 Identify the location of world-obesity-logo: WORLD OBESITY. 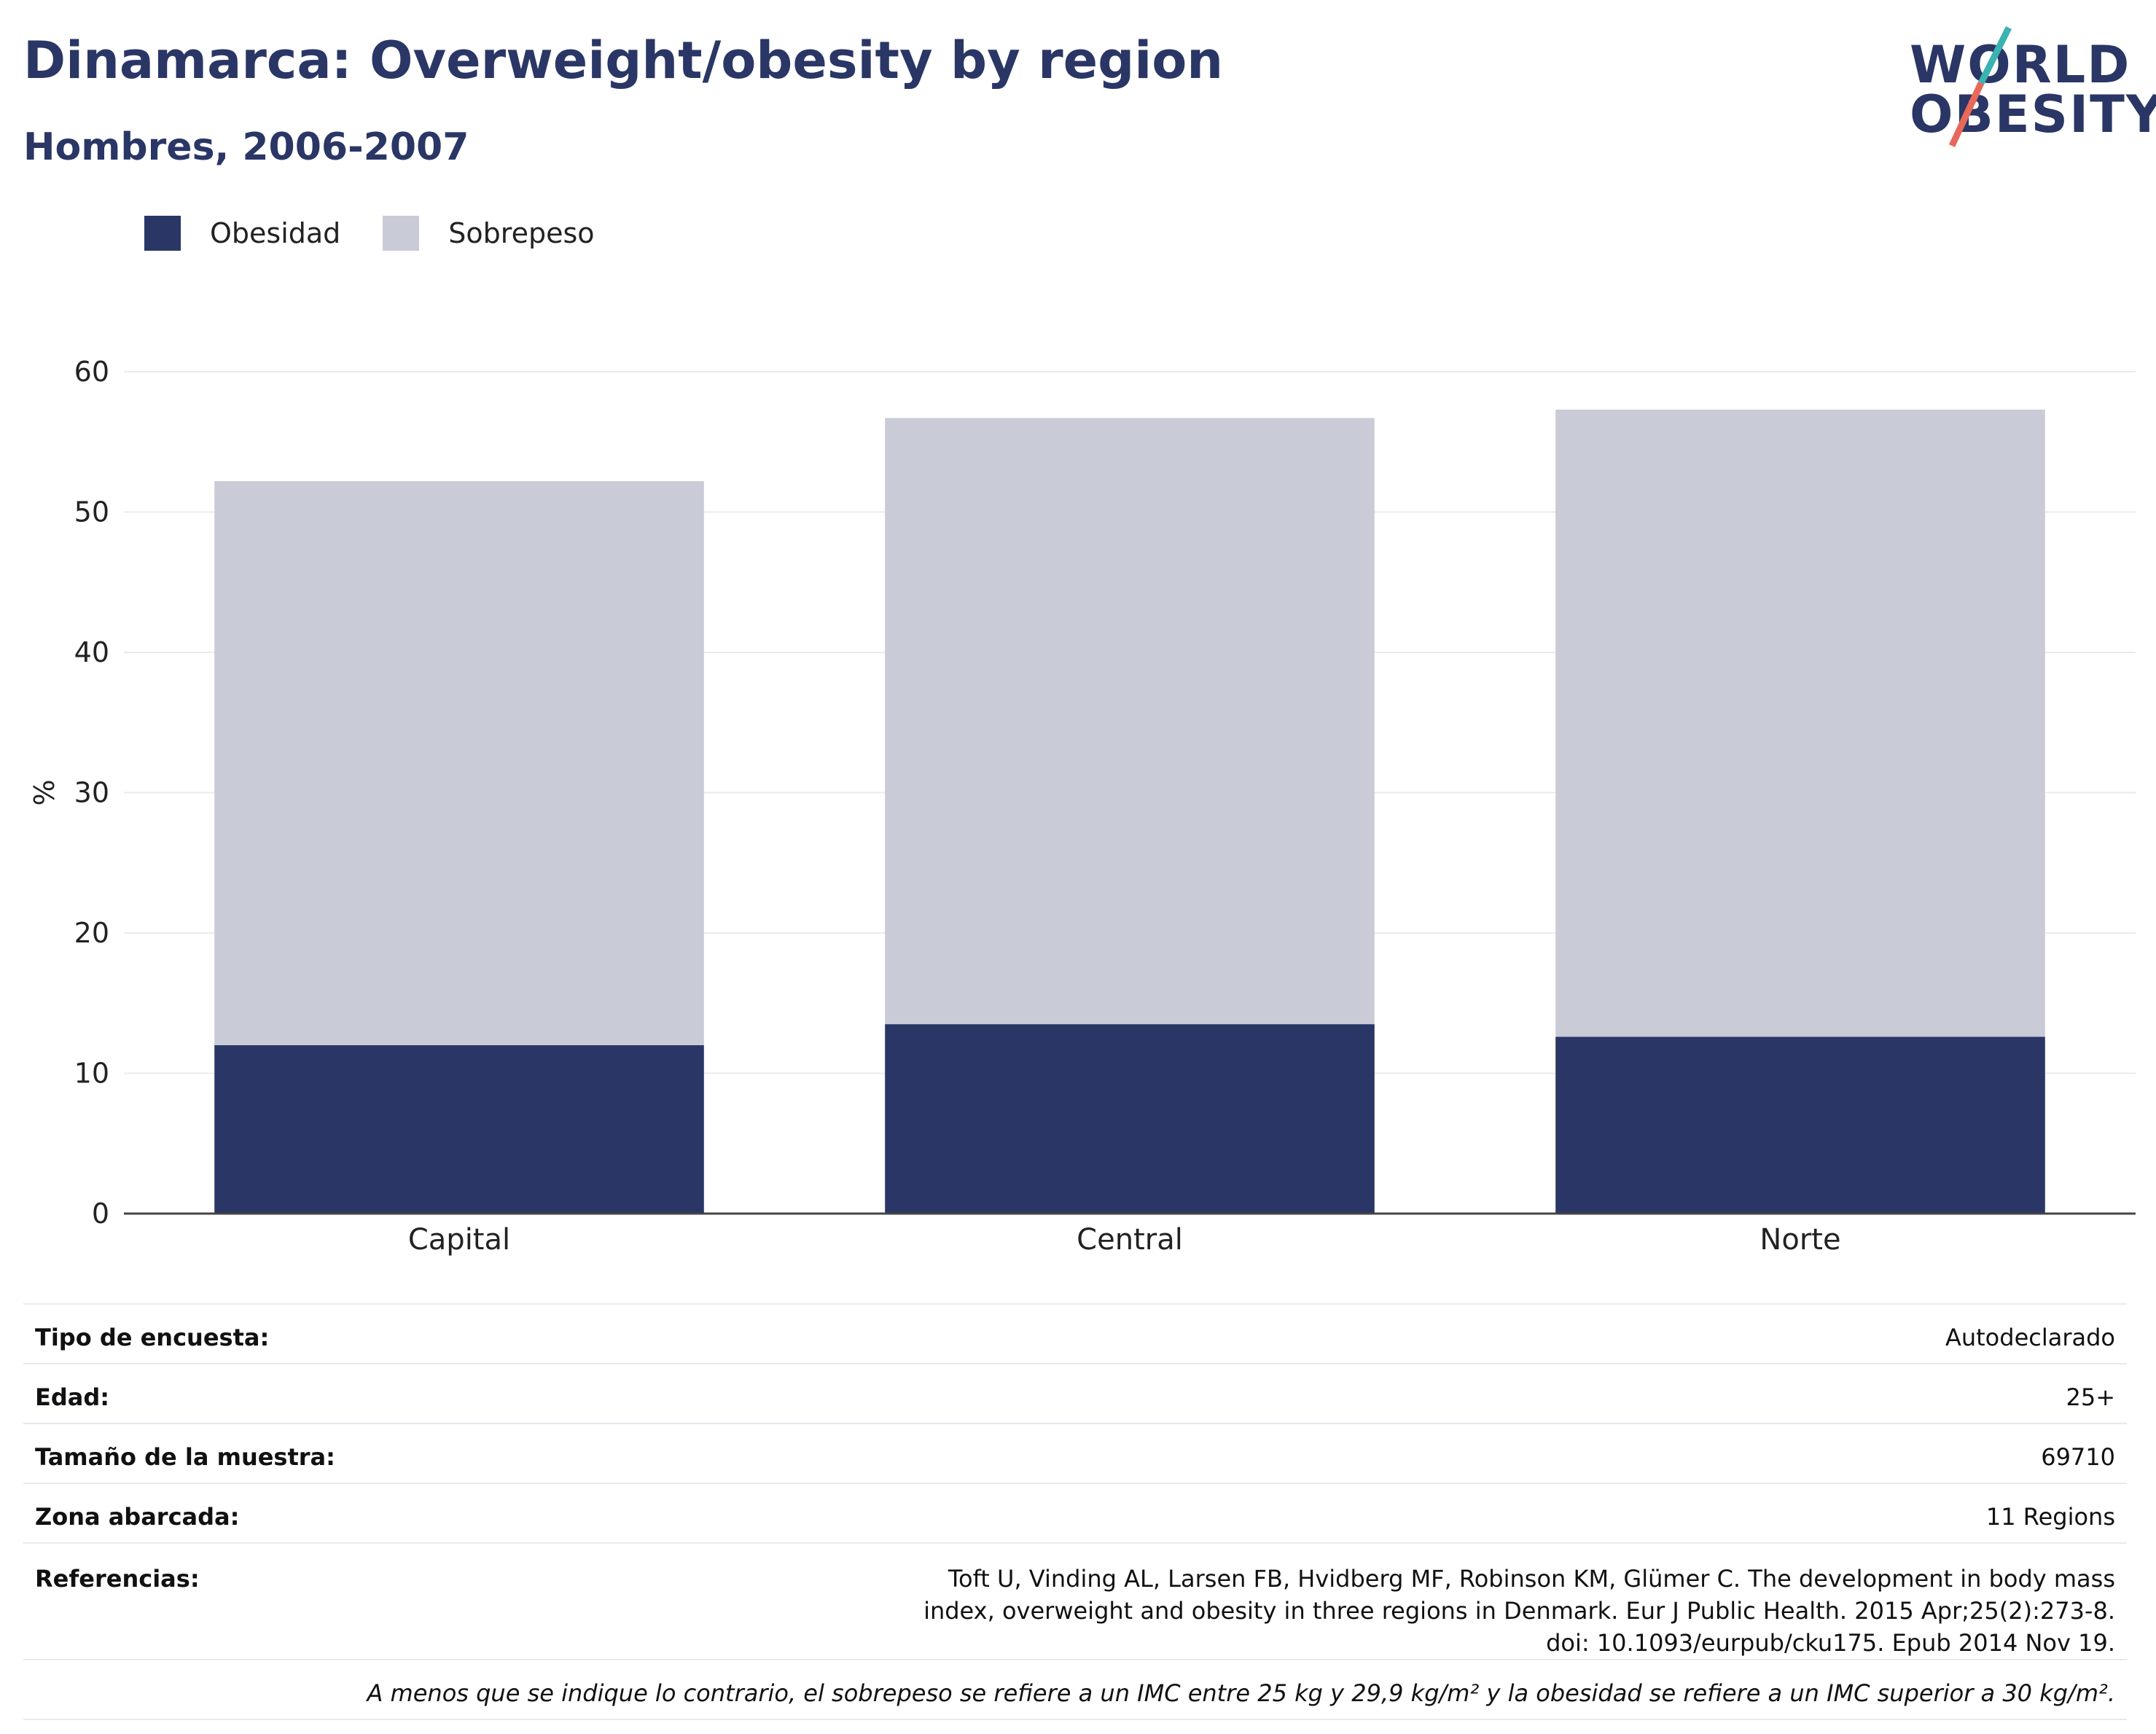
(2026, 91).